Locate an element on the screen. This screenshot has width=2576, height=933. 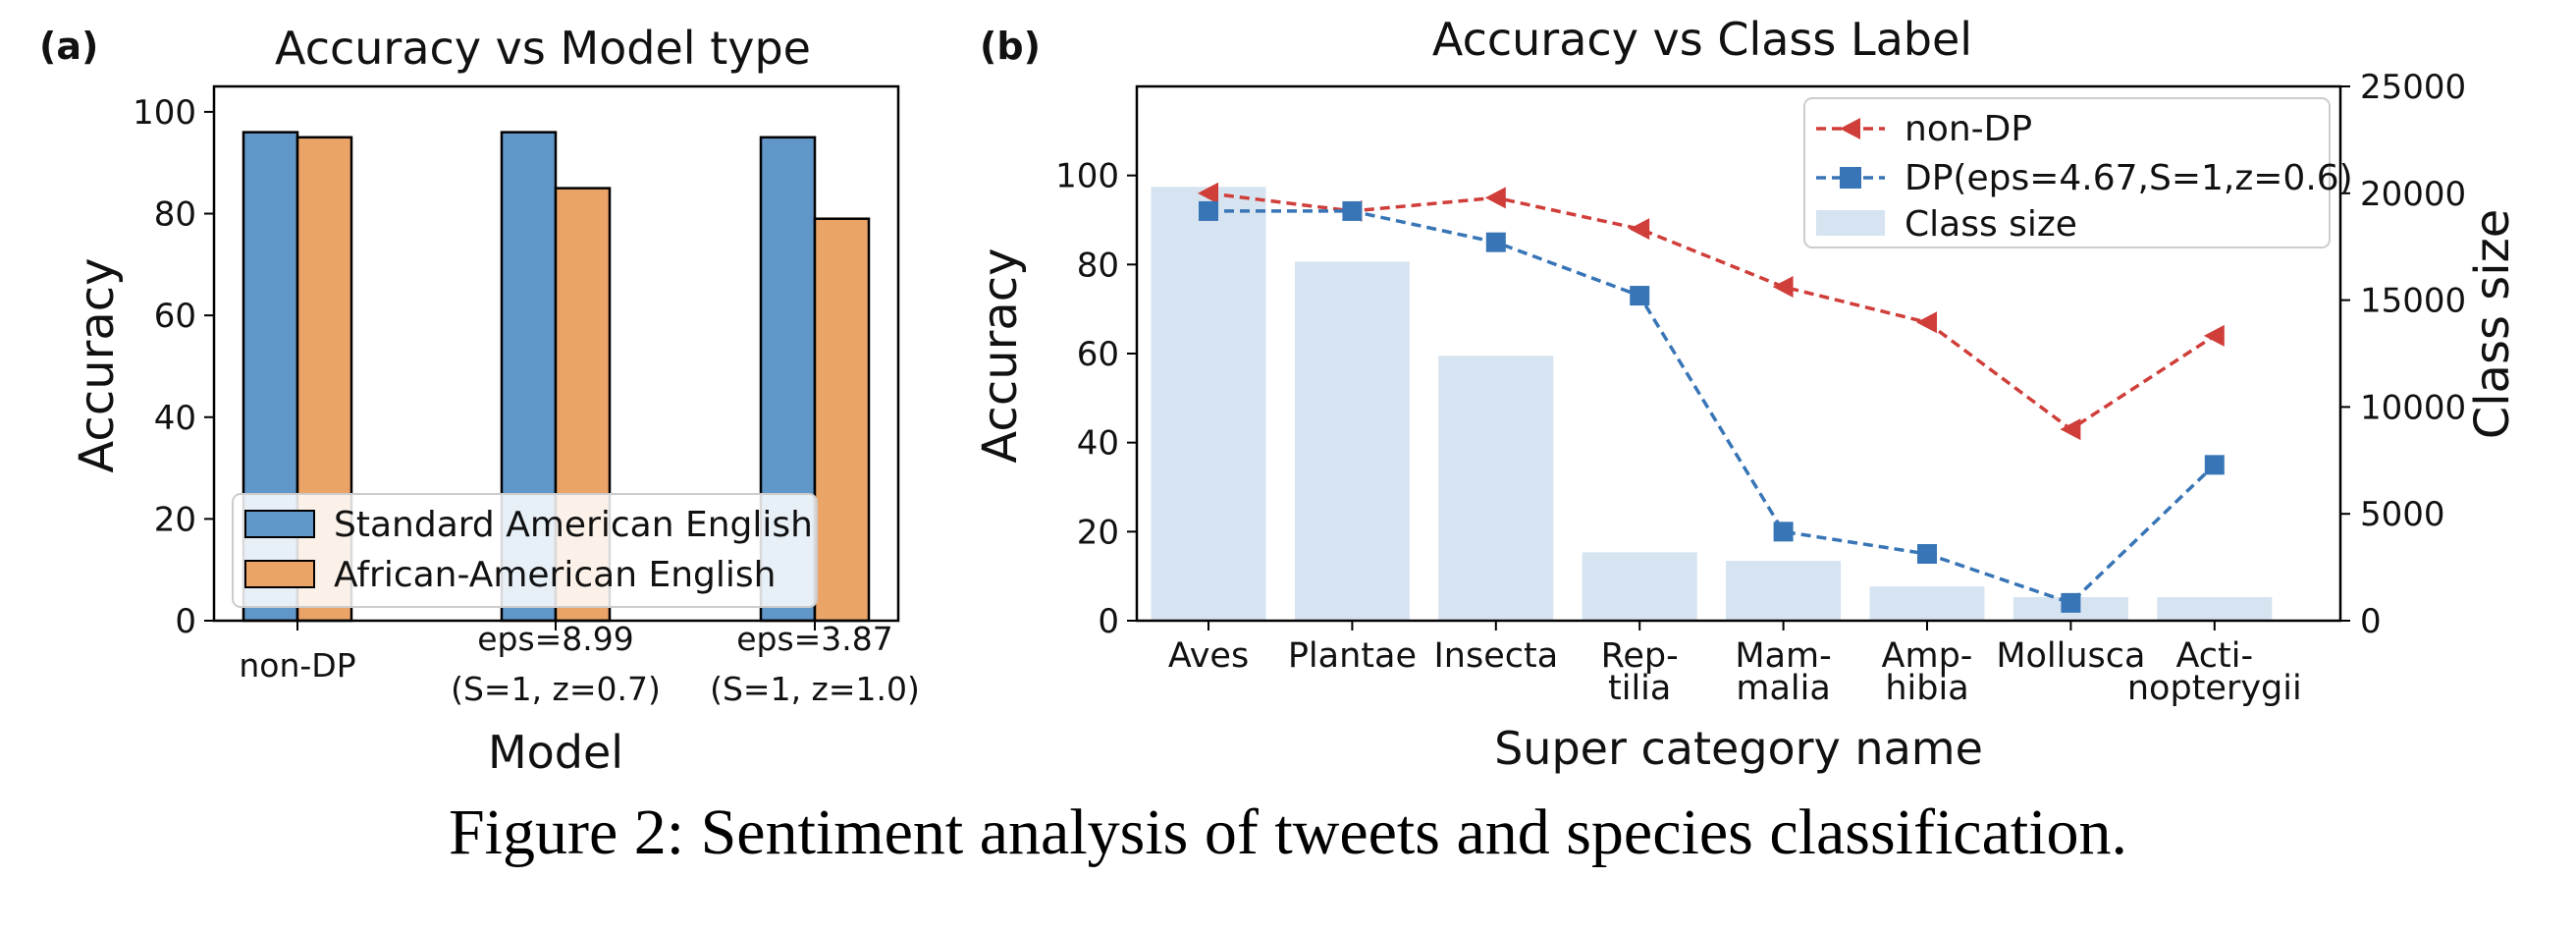
panel-a-label: (a) is located at coordinates (68, 46).